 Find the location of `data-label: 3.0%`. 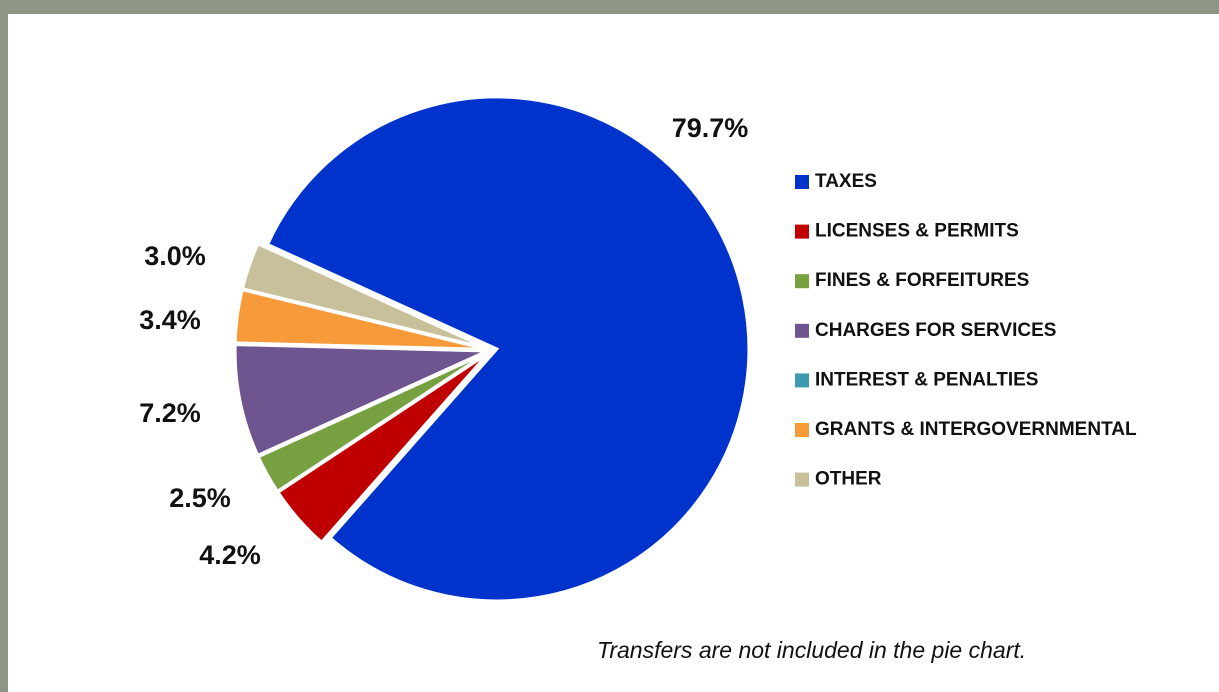

data-label: 3.0% is located at coordinates (175, 256).